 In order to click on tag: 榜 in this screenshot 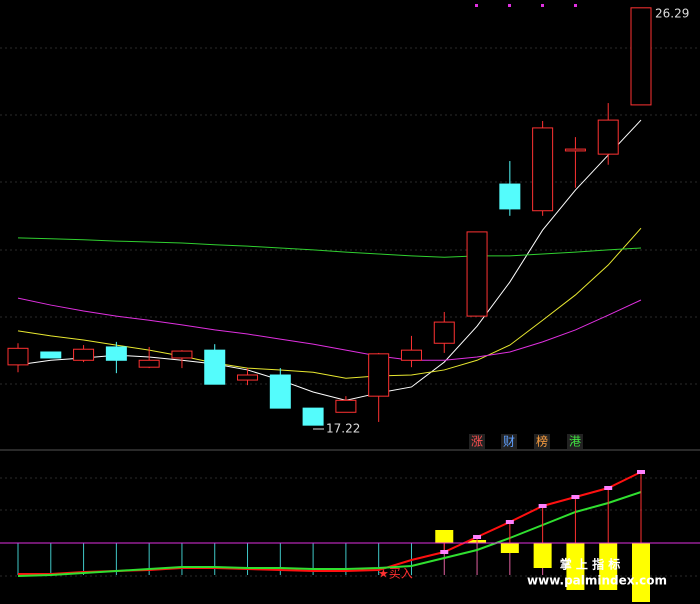, I will do `click(542, 441)`.